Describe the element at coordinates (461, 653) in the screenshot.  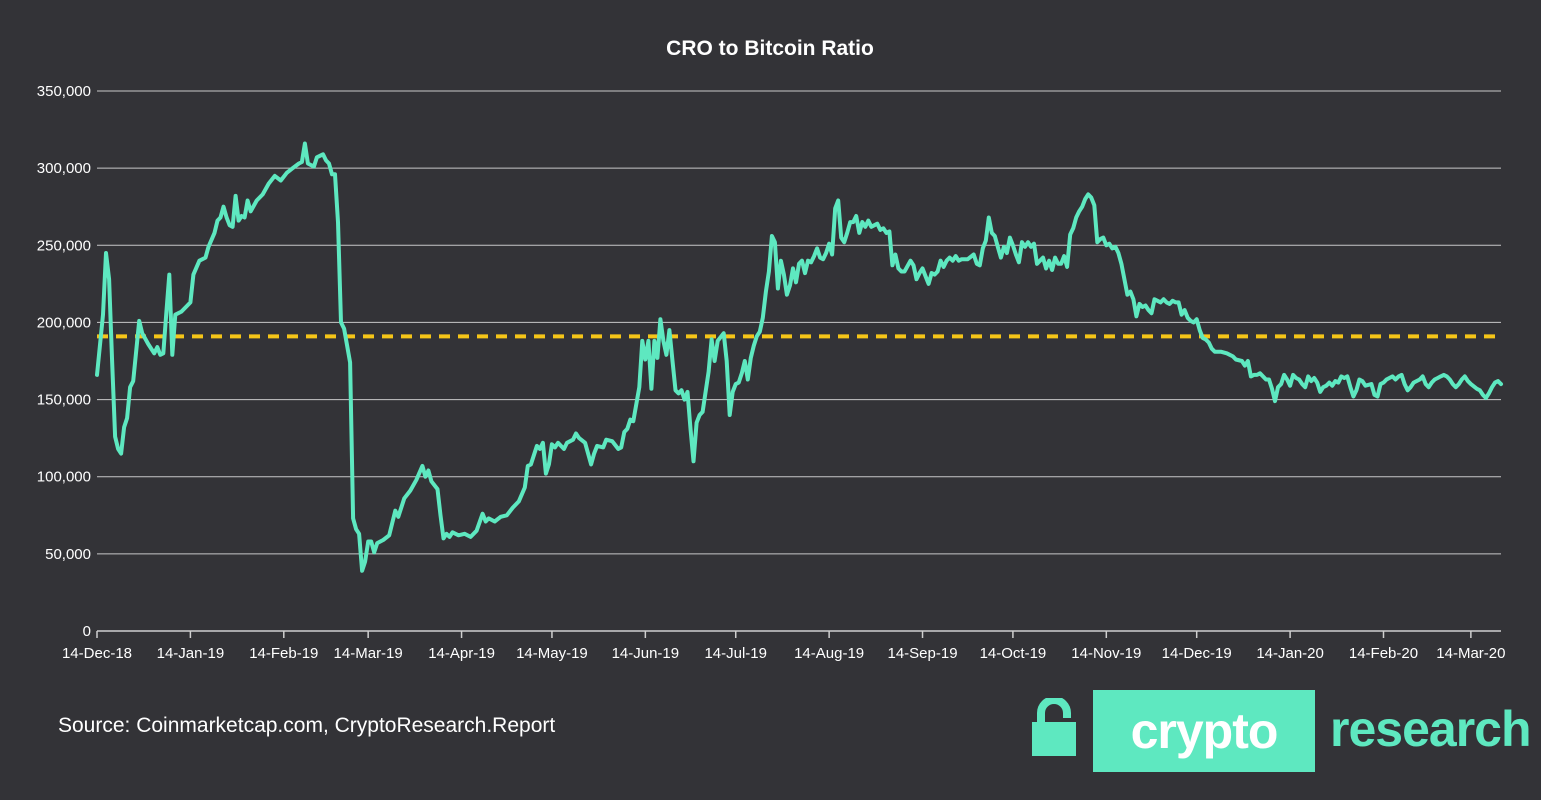
I see `x-tick-label: 14-Apr-19` at that location.